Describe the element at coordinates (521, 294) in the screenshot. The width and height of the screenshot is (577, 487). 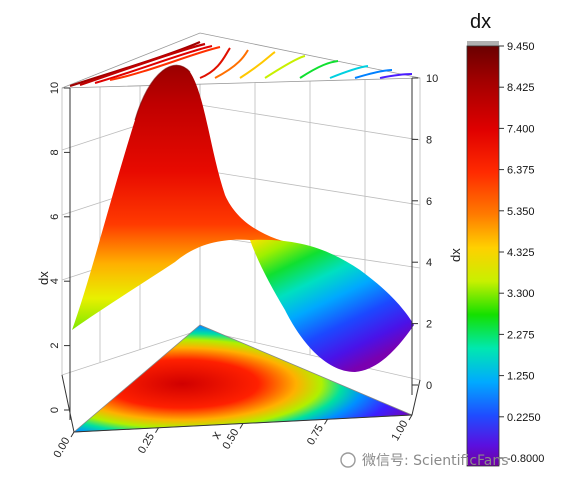
I see `colorbar-tick-label: 3.300` at that location.